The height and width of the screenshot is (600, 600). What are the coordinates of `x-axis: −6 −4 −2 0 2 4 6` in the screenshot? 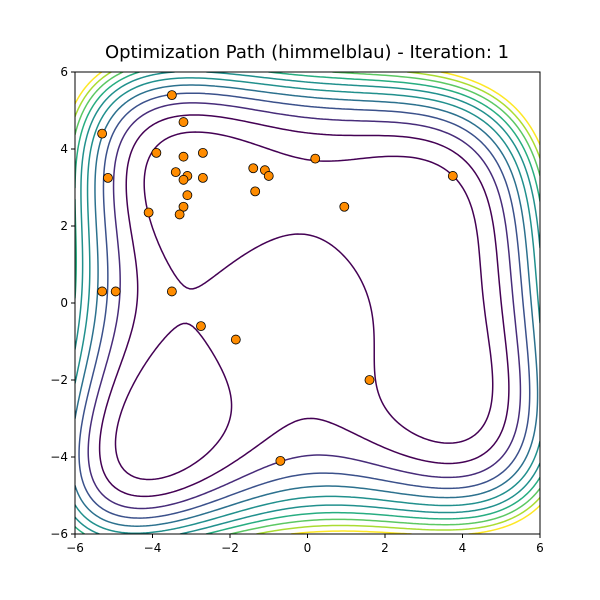 It's located at (305, 544).